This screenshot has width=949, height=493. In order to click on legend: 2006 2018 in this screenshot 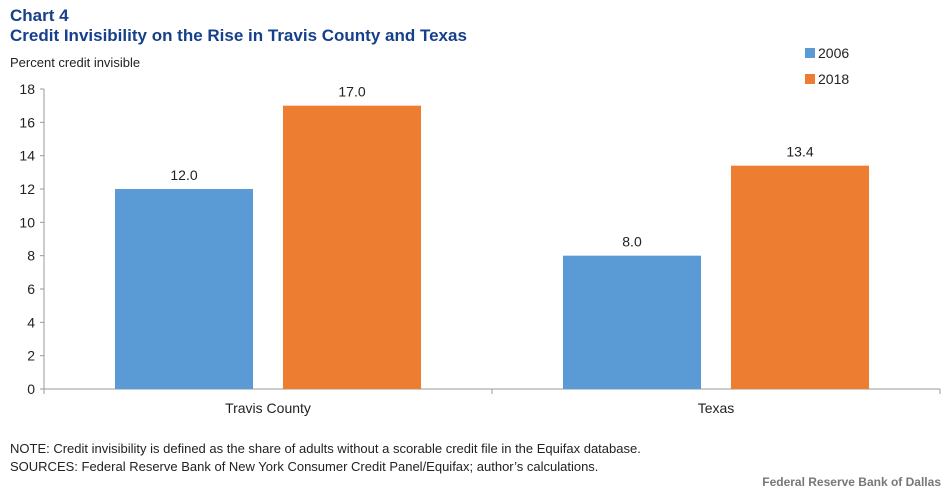, I will do `click(827, 66)`.